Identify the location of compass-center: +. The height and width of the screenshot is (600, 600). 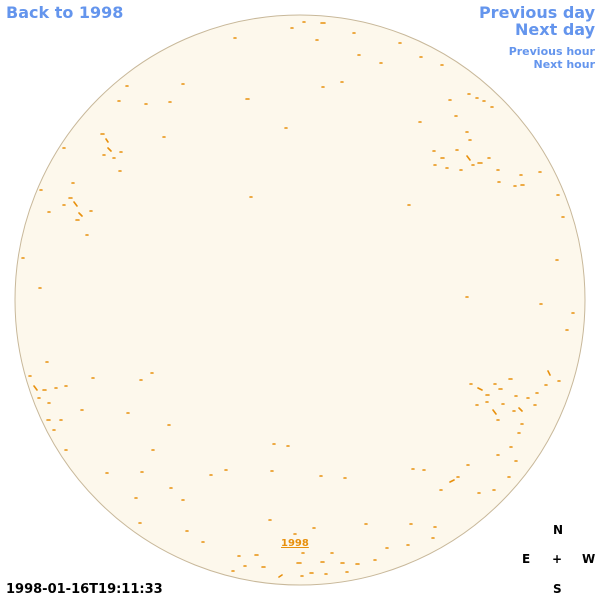
(557, 559).